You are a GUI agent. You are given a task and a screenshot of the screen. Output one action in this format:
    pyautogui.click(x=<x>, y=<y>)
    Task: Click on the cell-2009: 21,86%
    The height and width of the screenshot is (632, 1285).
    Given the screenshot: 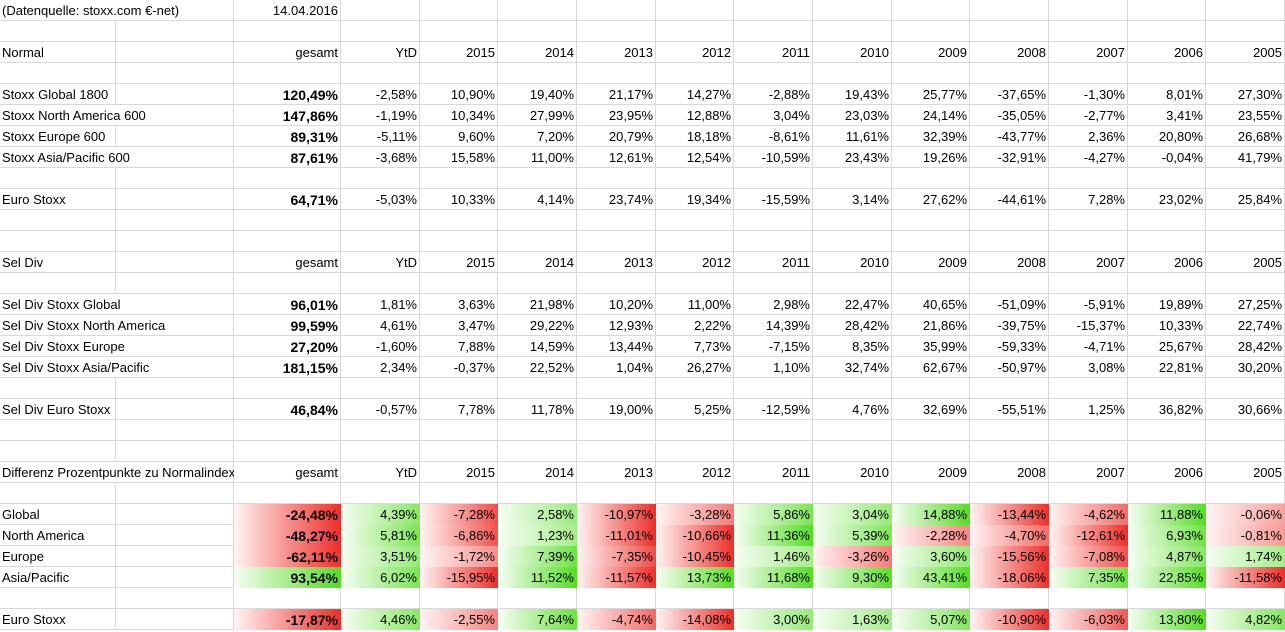 What is the action you would take?
    pyautogui.click(x=931, y=325)
    